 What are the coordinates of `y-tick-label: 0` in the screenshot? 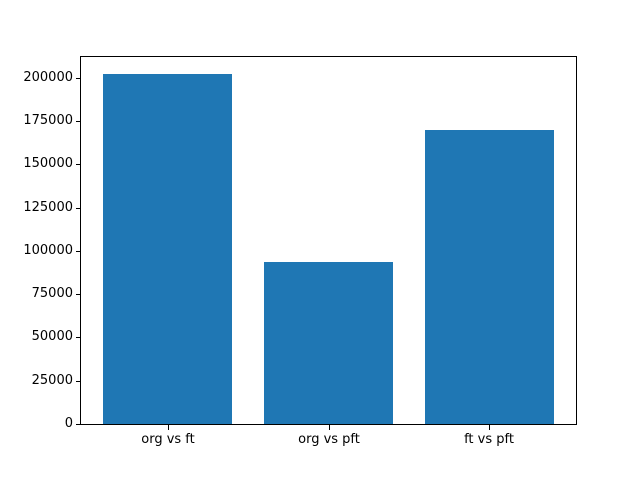 It's located at (68, 423).